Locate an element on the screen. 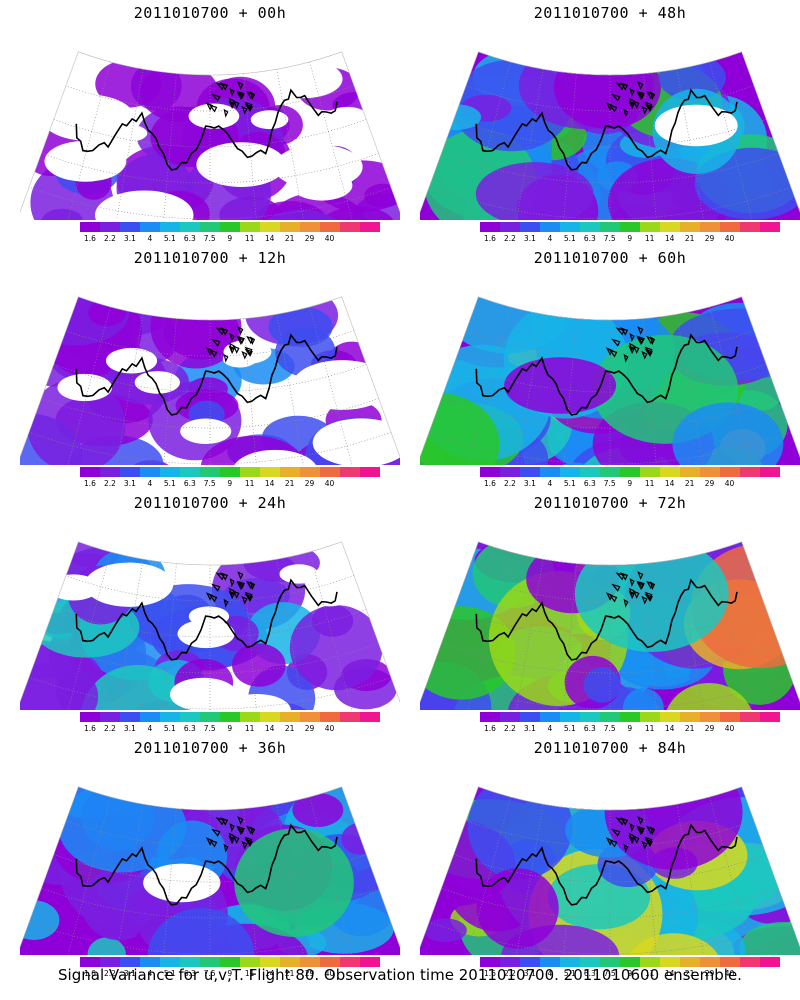 This screenshot has width=800, height=1000. colorbar-tick-label: 5.1 is located at coordinates (169, 973).